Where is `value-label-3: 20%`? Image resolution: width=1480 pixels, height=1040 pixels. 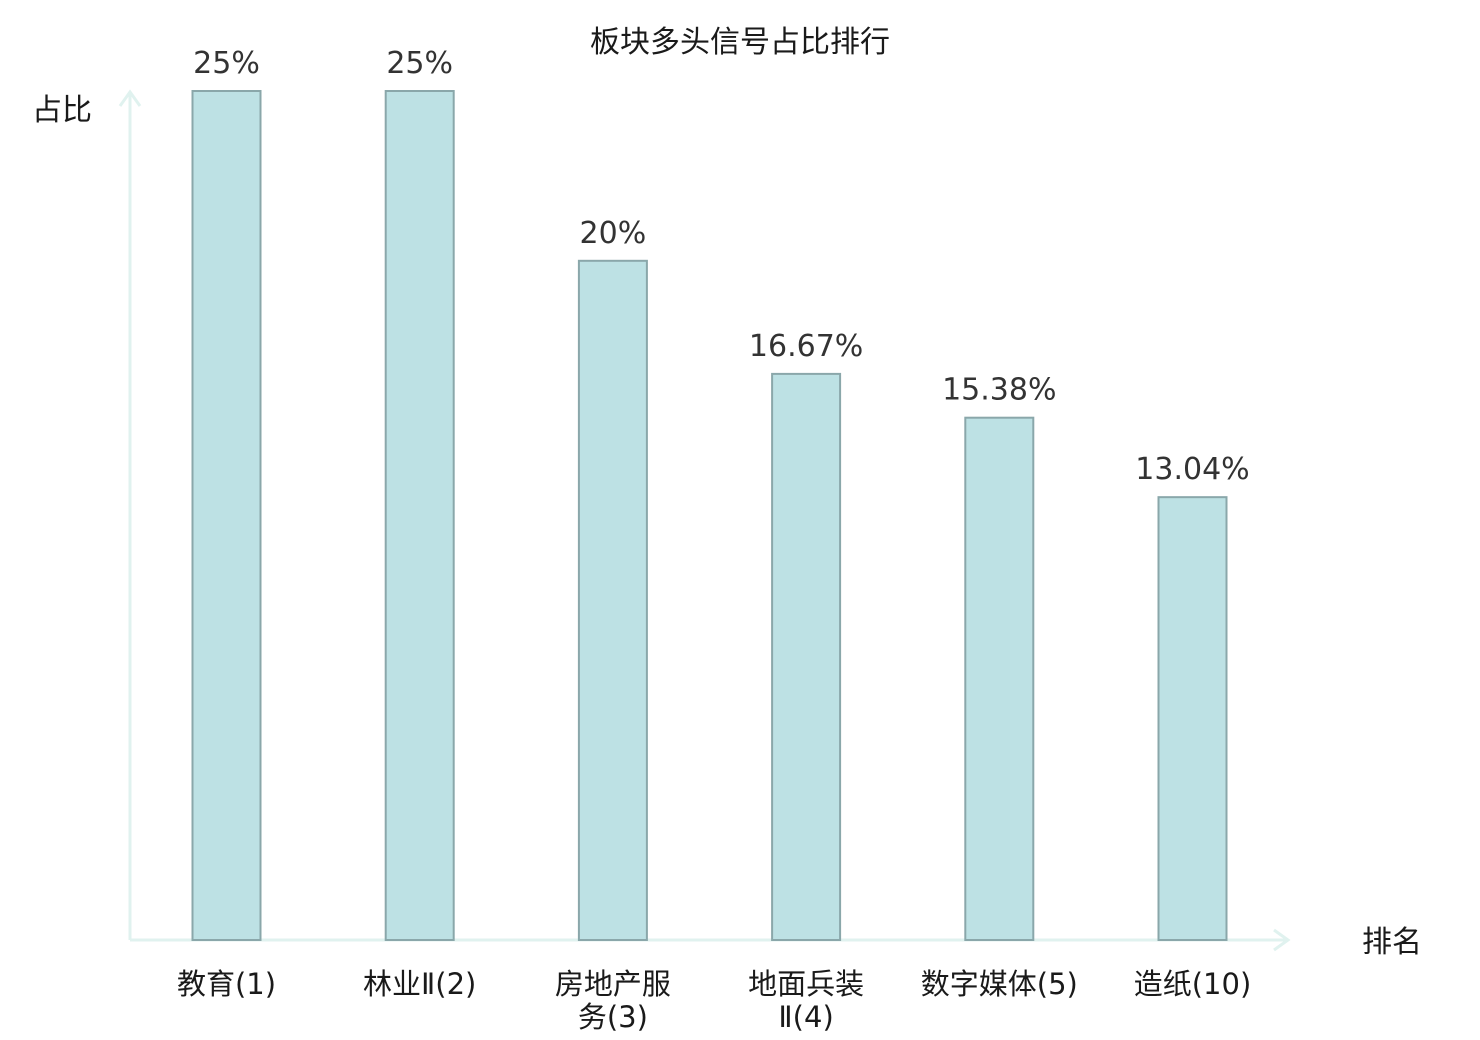 value-label-3: 20% is located at coordinates (613, 233).